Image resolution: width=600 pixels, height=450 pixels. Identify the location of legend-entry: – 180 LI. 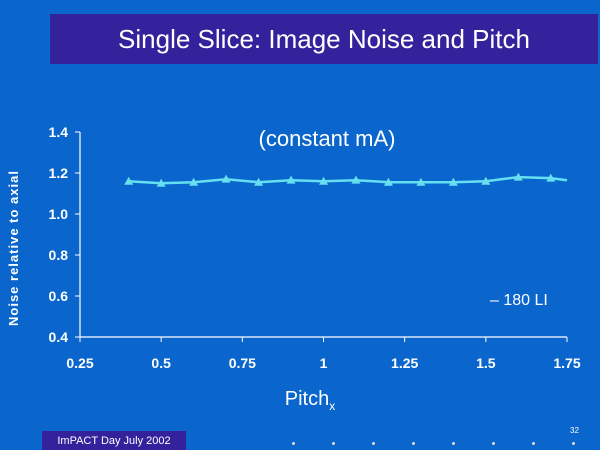
(519, 300).